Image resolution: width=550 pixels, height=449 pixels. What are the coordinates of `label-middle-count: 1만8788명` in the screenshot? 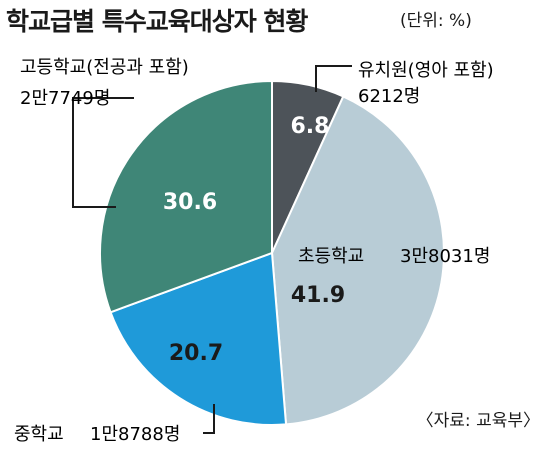 It's located at (135, 434).